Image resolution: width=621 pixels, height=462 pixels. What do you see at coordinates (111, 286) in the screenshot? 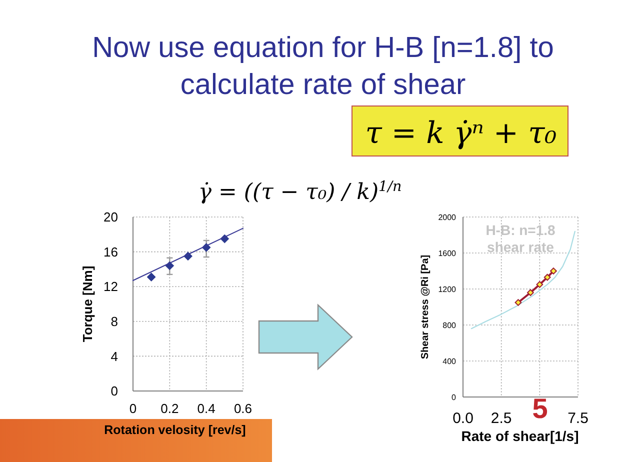
I see `y-tick-label: 12` at bounding box center [111, 286].